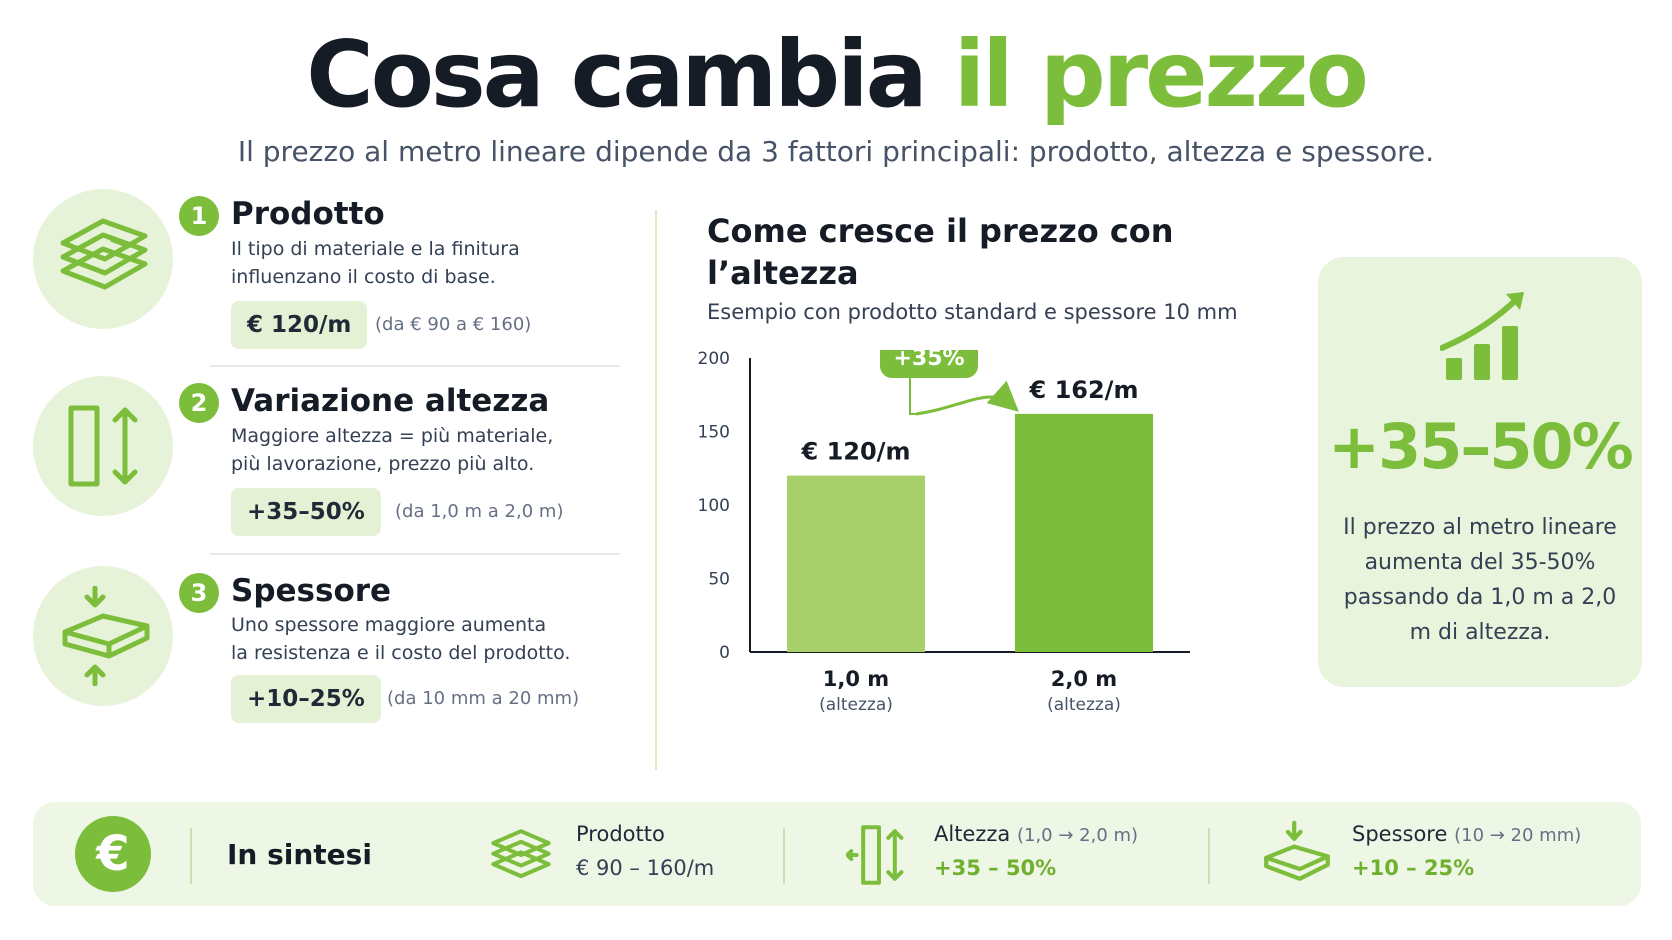  What do you see at coordinates (363, 277) in the screenshot?
I see `factor-description-line: influenzano il costo di base.` at bounding box center [363, 277].